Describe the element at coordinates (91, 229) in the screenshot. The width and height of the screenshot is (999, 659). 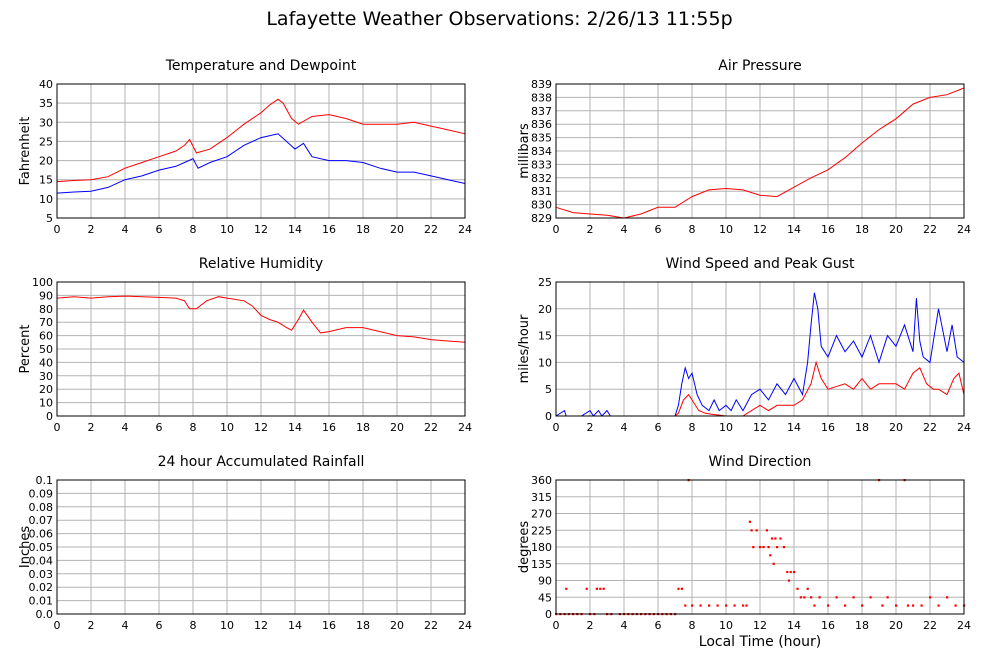
I see `temp-x-tick-label: 2` at that location.